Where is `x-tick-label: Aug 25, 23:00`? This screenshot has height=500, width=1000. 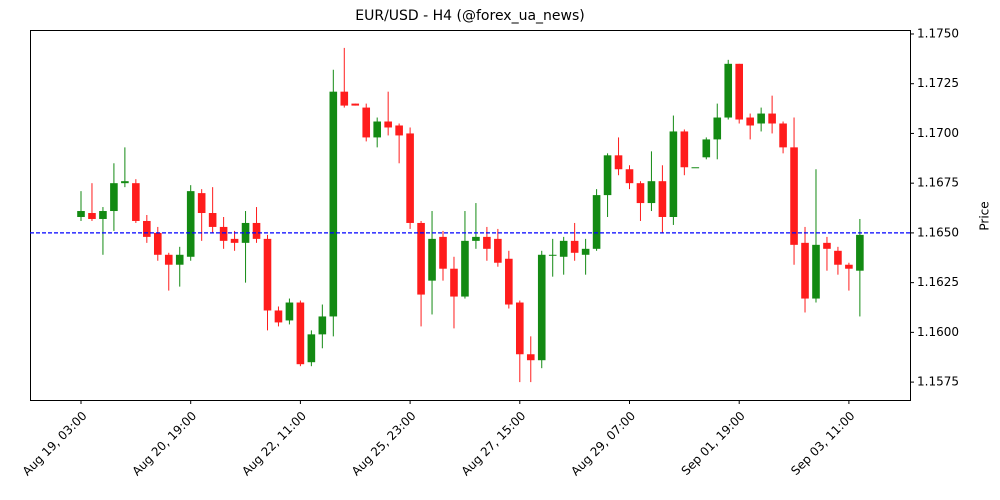
x-tick-label: Aug 25, 23:00 is located at coordinates (384, 444).